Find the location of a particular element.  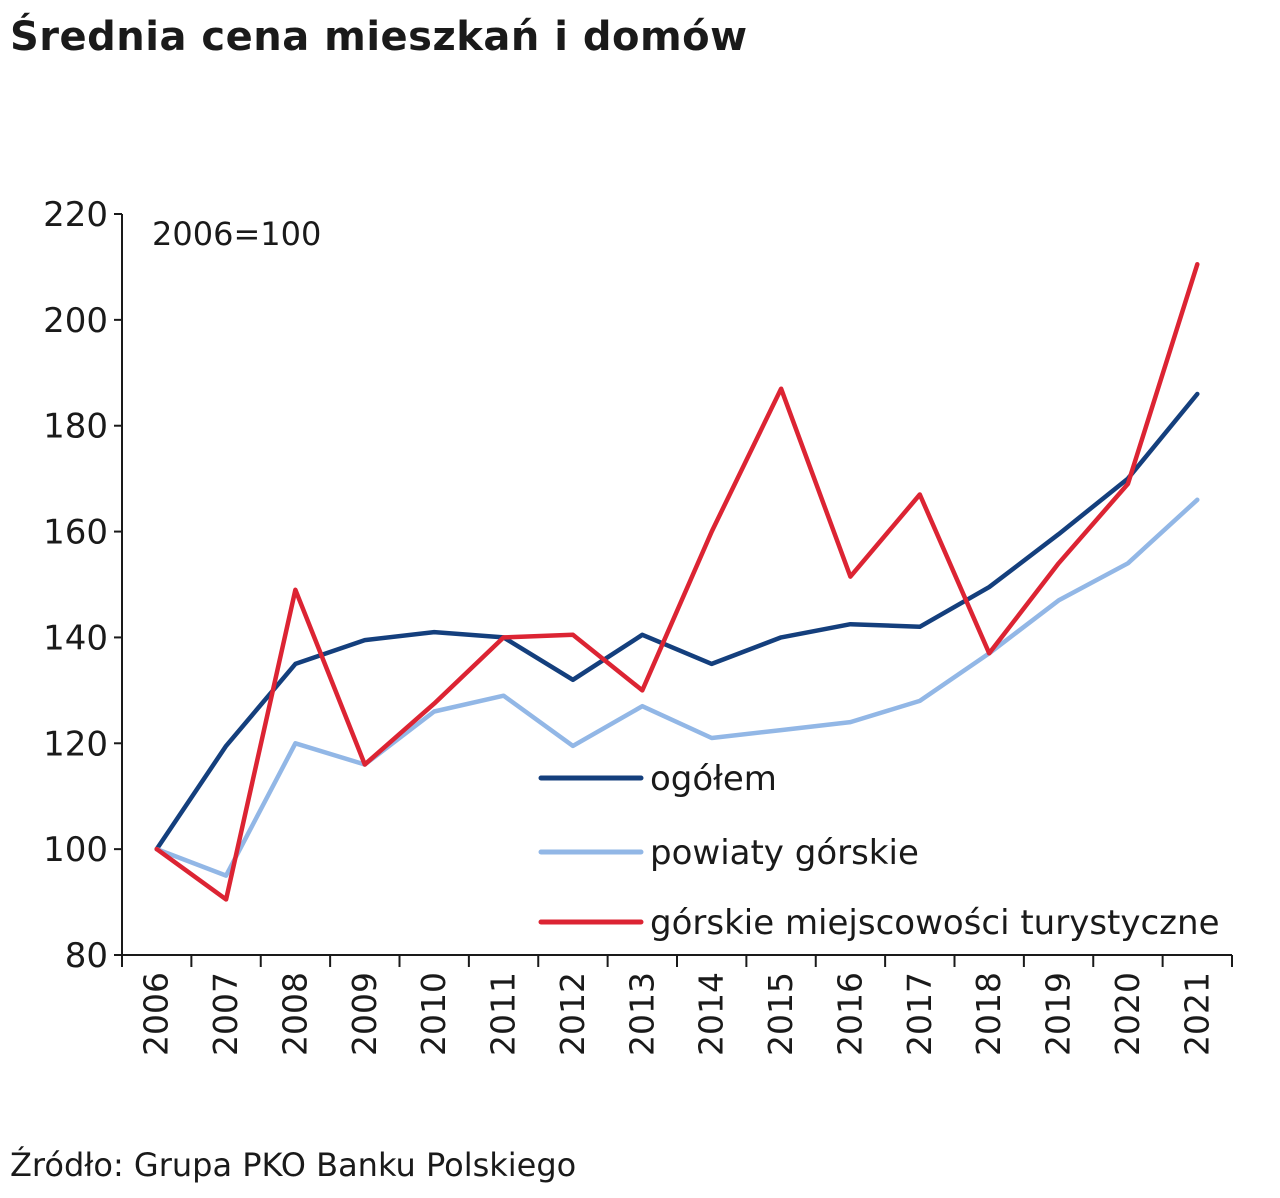

legend-label: górskie miejscowości turystyczne is located at coordinates (935, 923).